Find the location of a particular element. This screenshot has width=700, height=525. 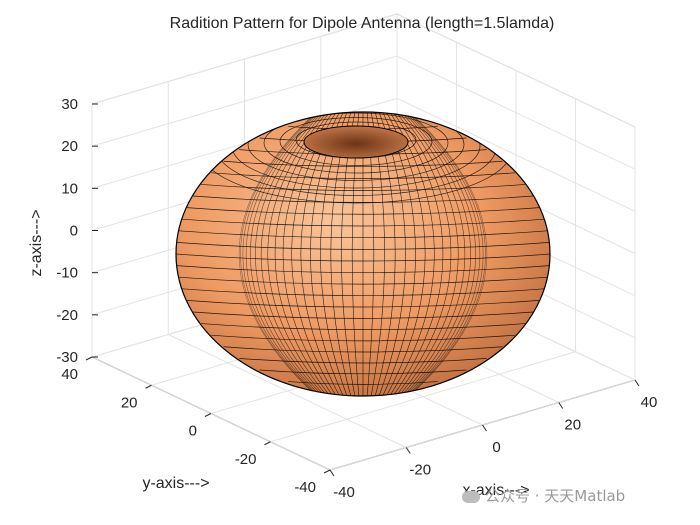

wechat-icon is located at coordinates (471, 496).